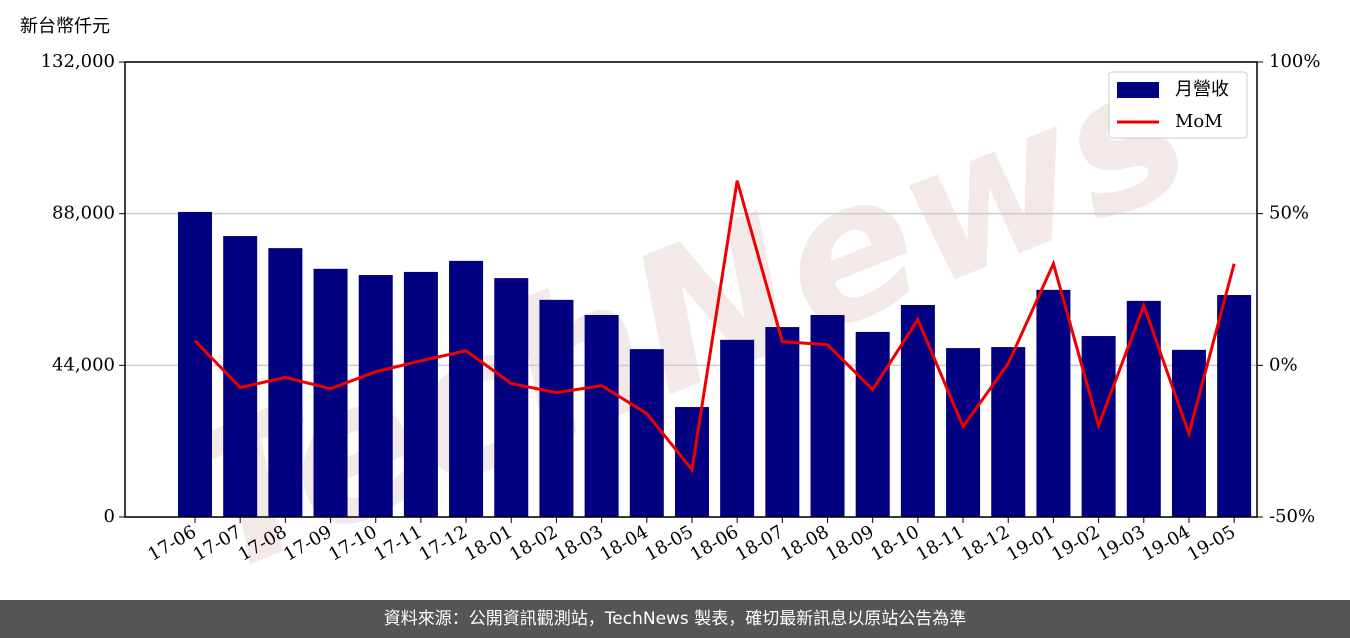 This screenshot has height=638, width=1350. What do you see at coordinates (488, 543) in the screenshot?
I see `x-tick-label: 18-01` at bounding box center [488, 543].